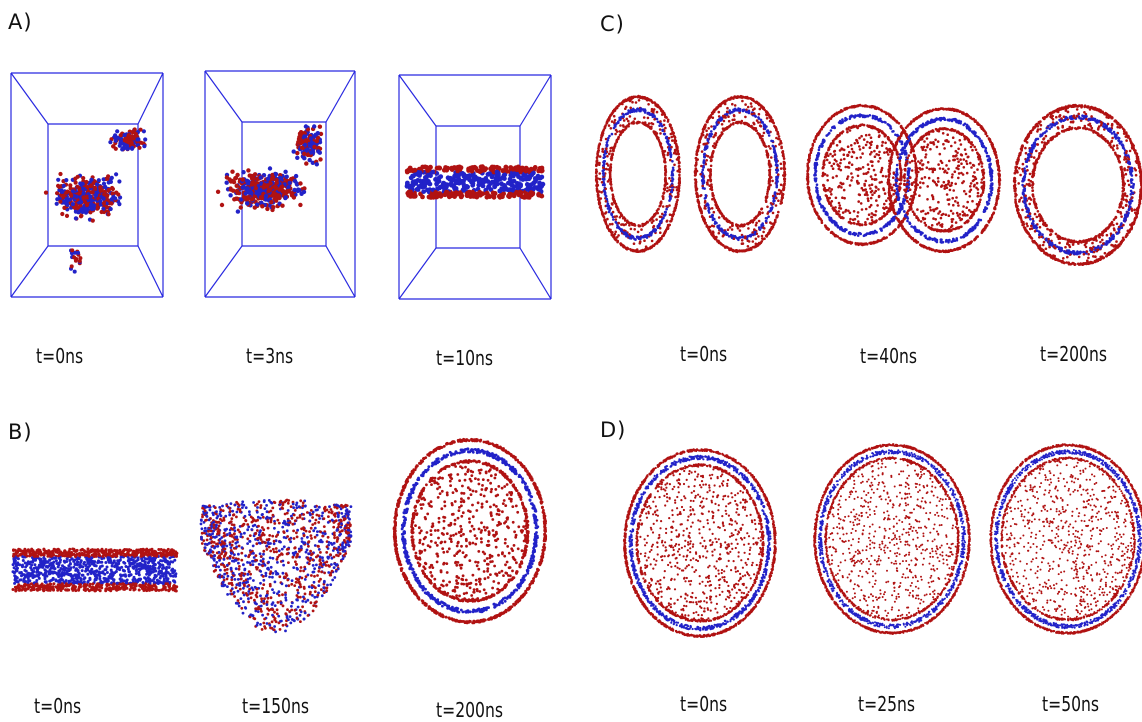  Describe the element at coordinates (464, 358) in the screenshot. I see `time-label-a-3: t=10ns` at that location.